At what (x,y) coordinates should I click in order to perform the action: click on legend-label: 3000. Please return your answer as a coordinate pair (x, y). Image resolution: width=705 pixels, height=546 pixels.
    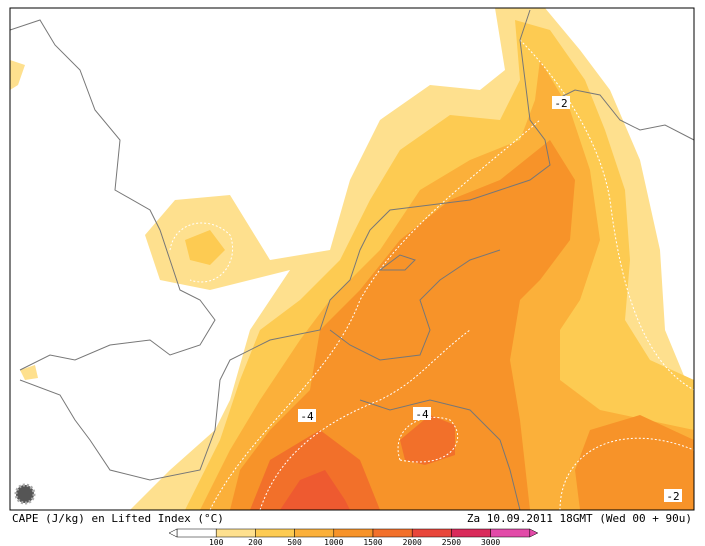
    Looking at the image, I should click on (490, 542).